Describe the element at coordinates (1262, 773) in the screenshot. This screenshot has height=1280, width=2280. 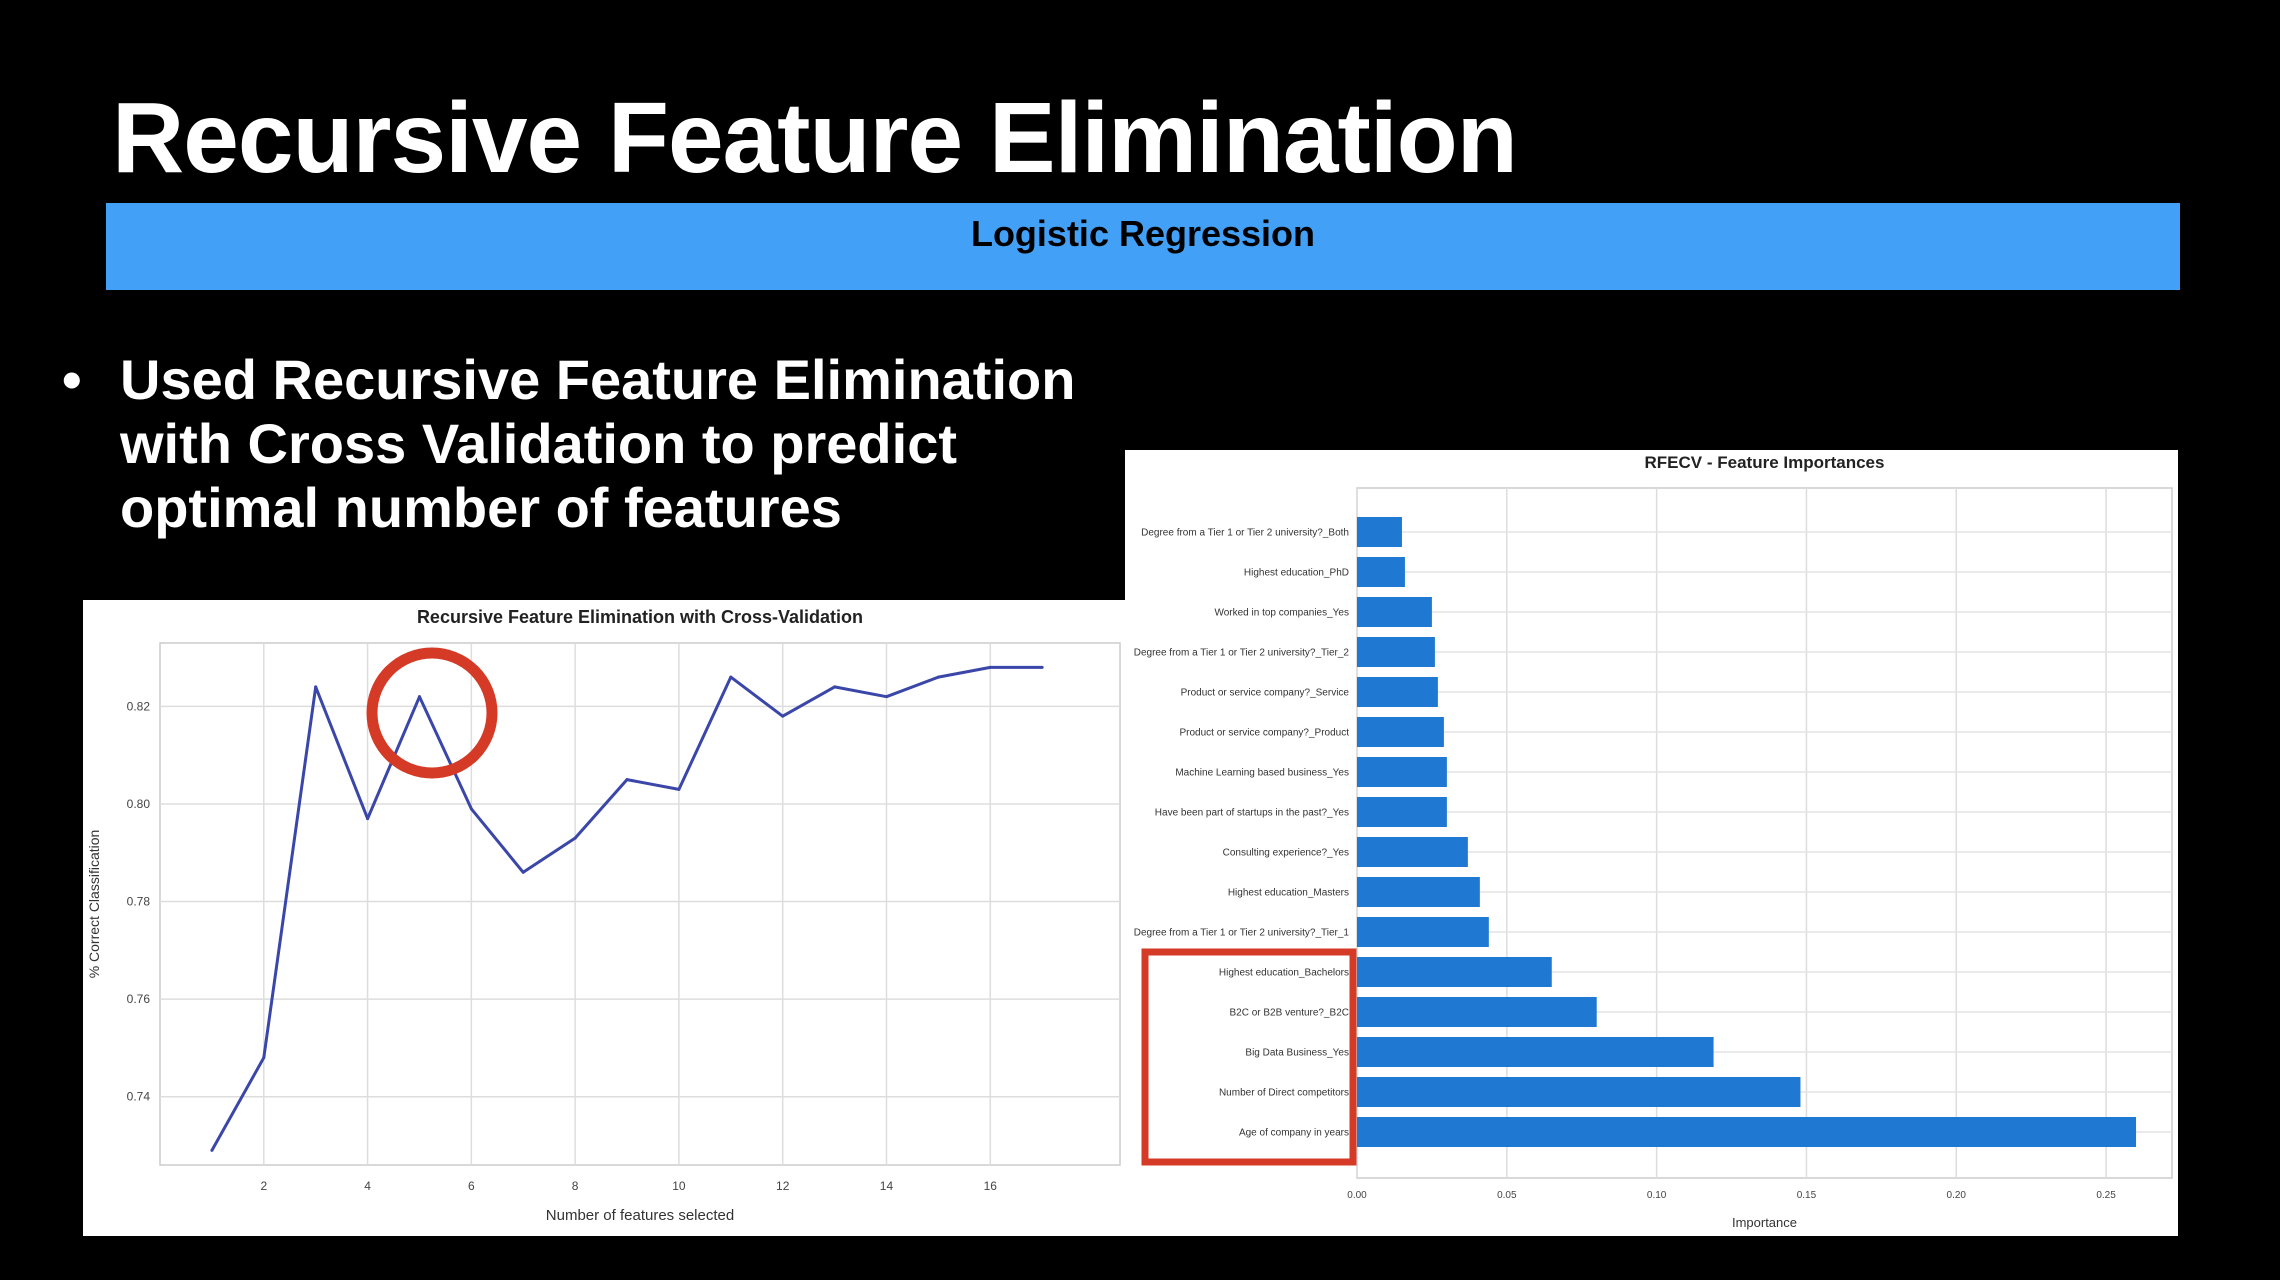
I see `category-label: Machine Learning based business_Yes` at that location.